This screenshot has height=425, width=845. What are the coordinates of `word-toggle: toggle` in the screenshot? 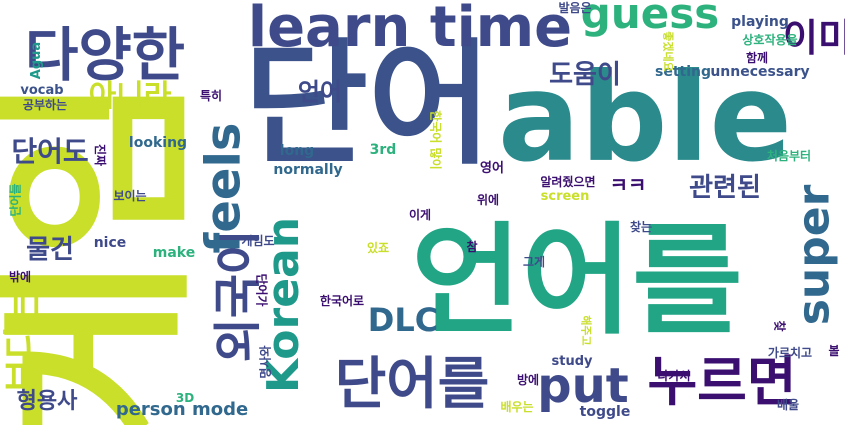 It's located at (605, 412).